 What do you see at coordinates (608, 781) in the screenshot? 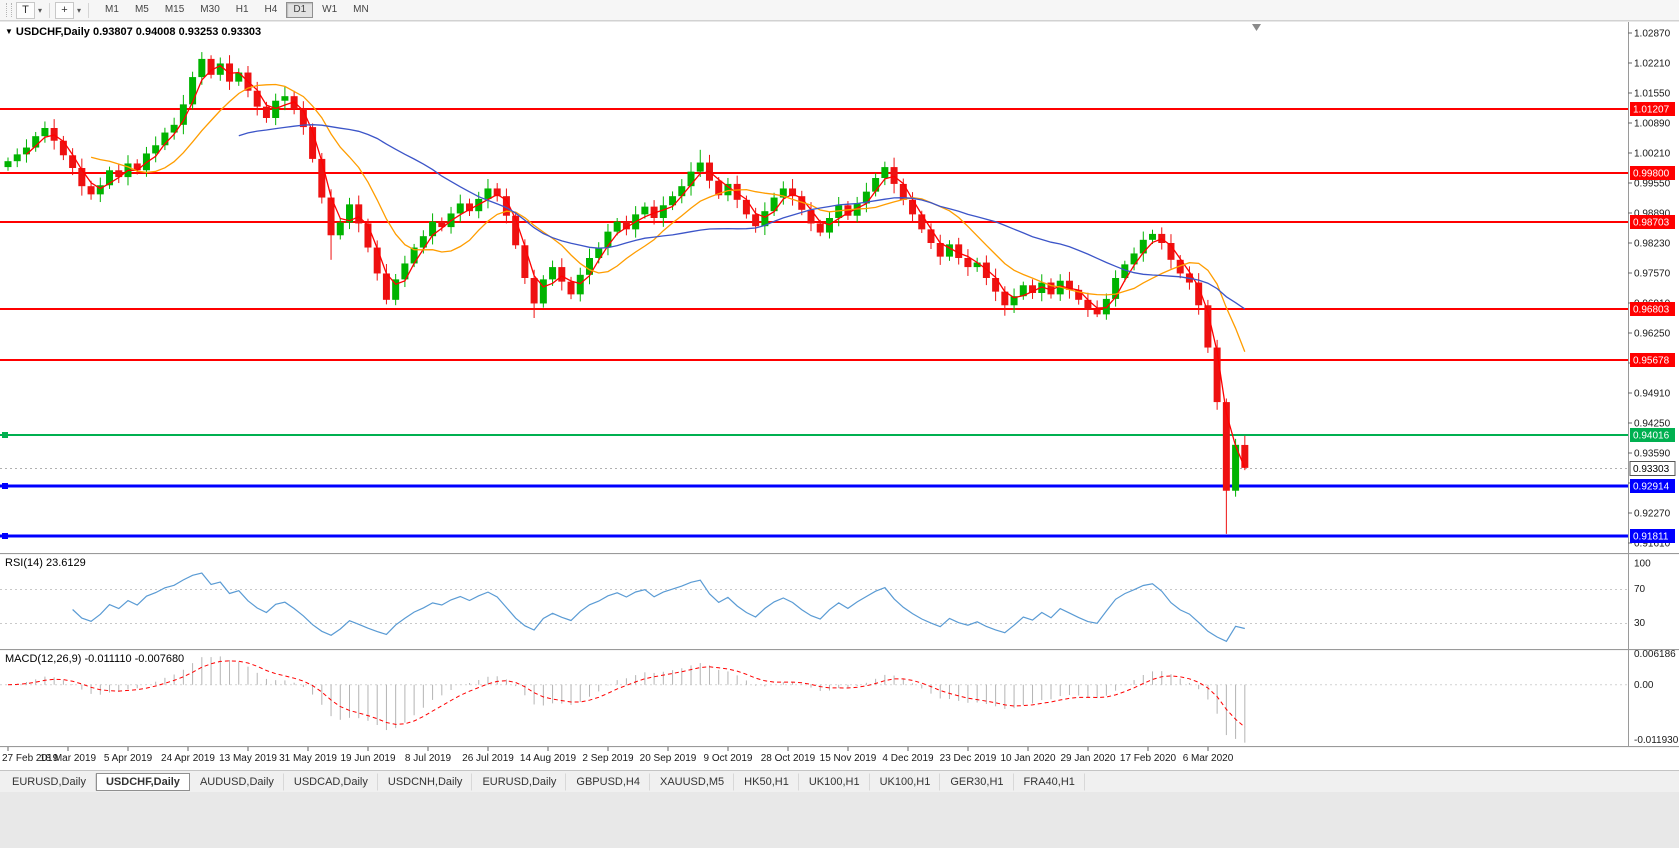
I see `chart-tab: GBPUSD,H4` at bounding box center [608, 781].